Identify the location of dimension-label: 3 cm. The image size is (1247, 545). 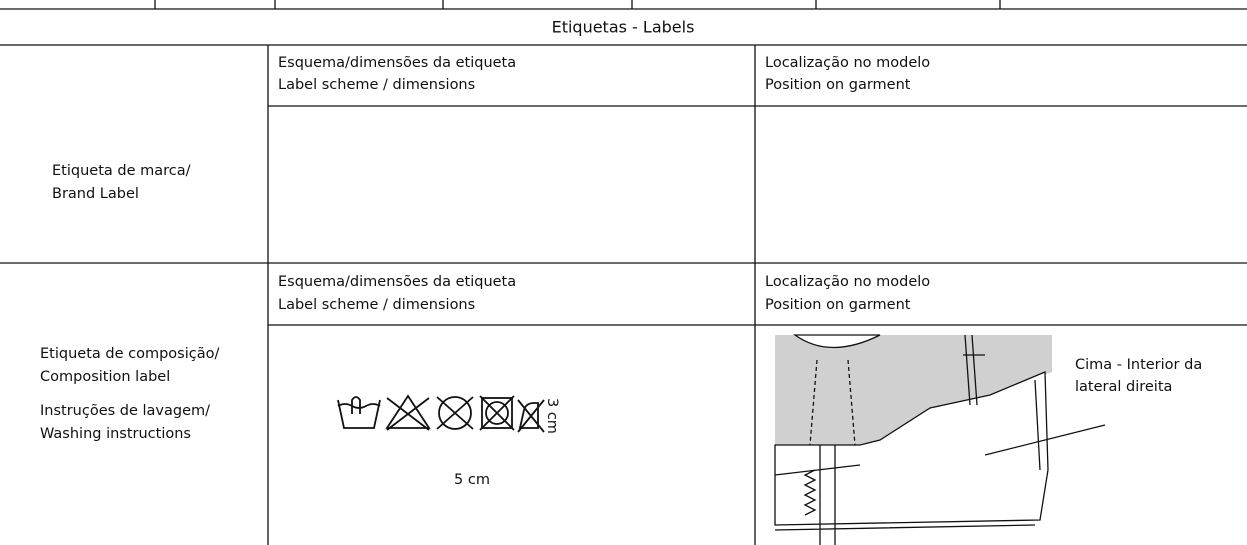
(552, 416).